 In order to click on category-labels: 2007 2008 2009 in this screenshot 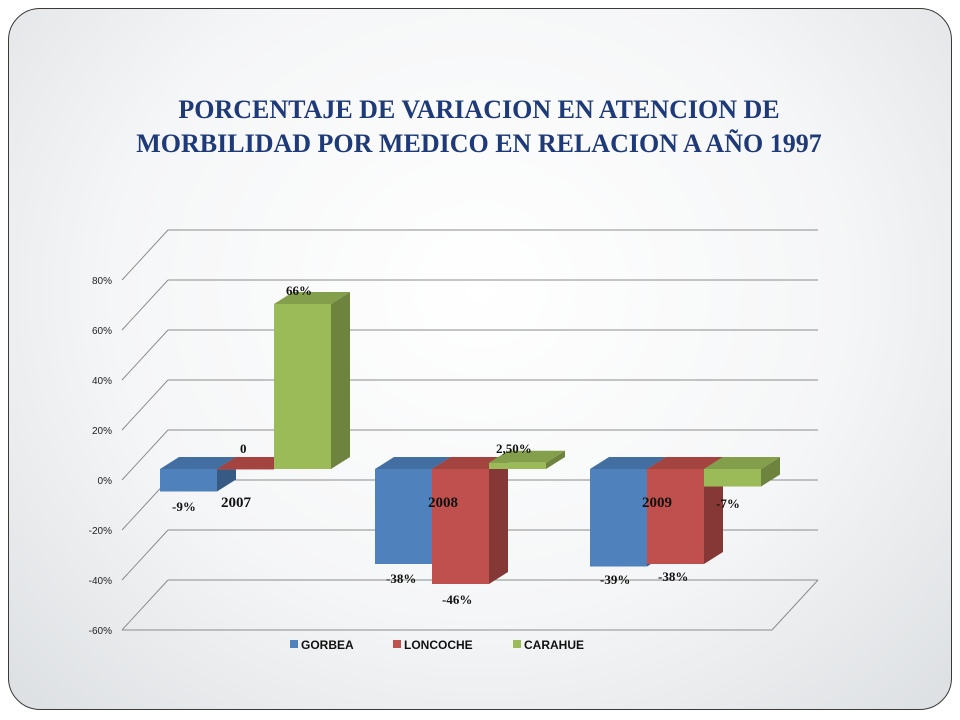, I will do `click(446, 503)`.